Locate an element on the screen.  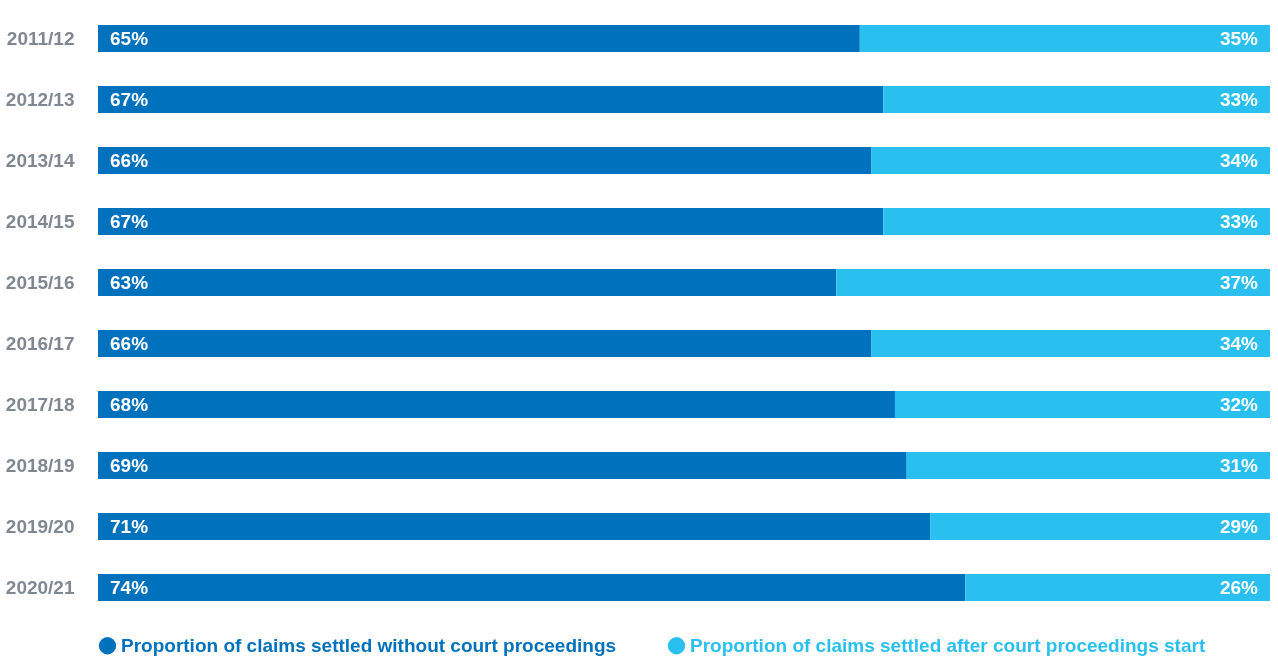
data-label: 65% is located at coordinates (129, 38).